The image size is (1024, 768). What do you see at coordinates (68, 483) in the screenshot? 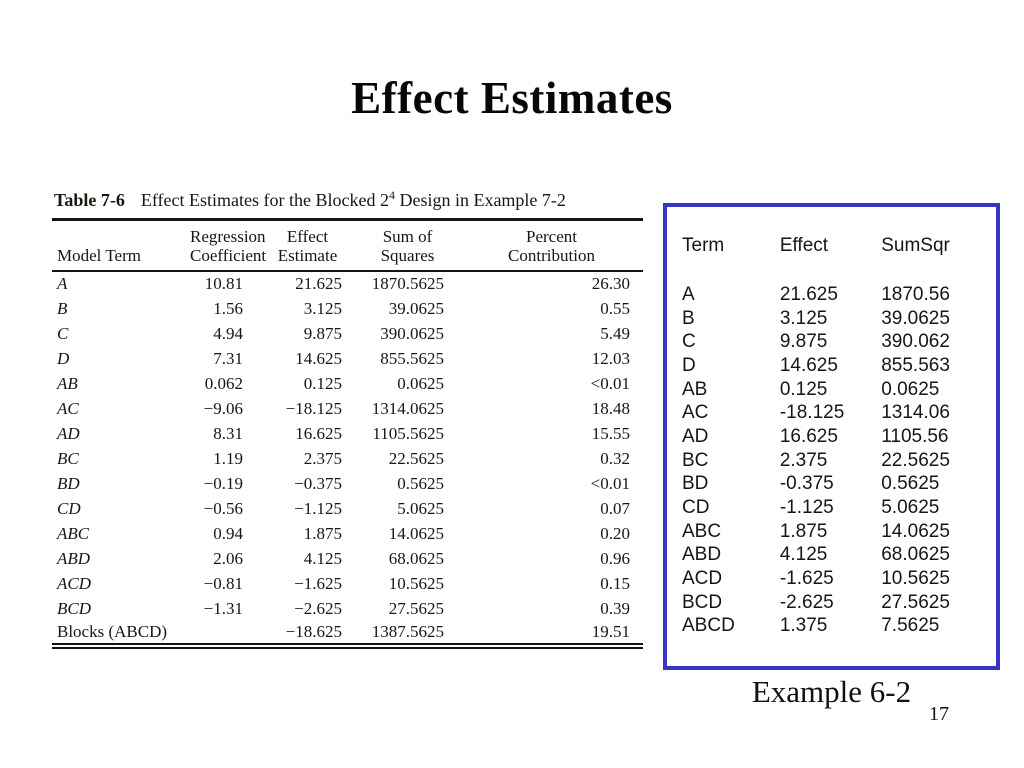
I see `model-term-cell: BD` at bounding box center [68, 483].